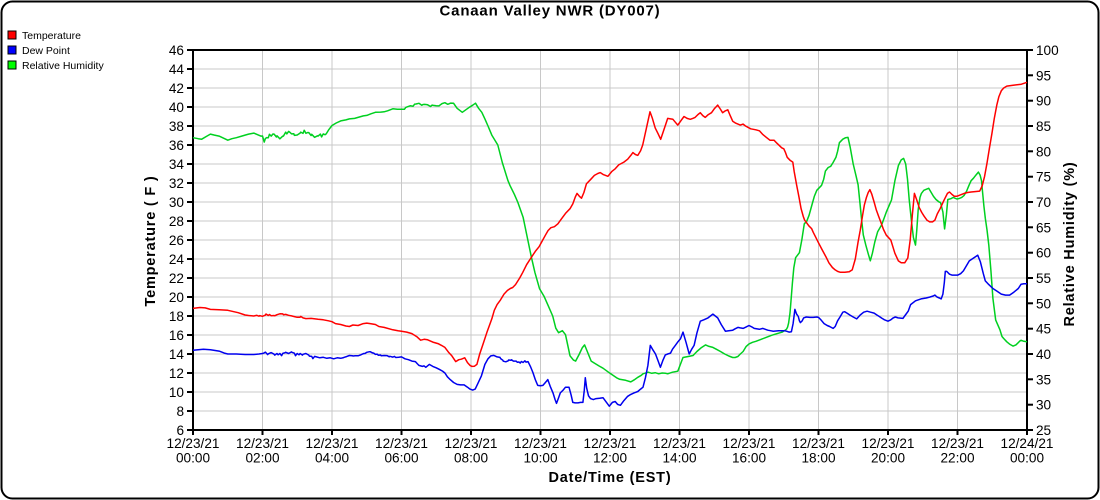 The image size is (1100, 500). What do you see at coordinates (1043, 126) in the screenshot?
I see `svg-text: 85` at bounding box center [1043, 126].